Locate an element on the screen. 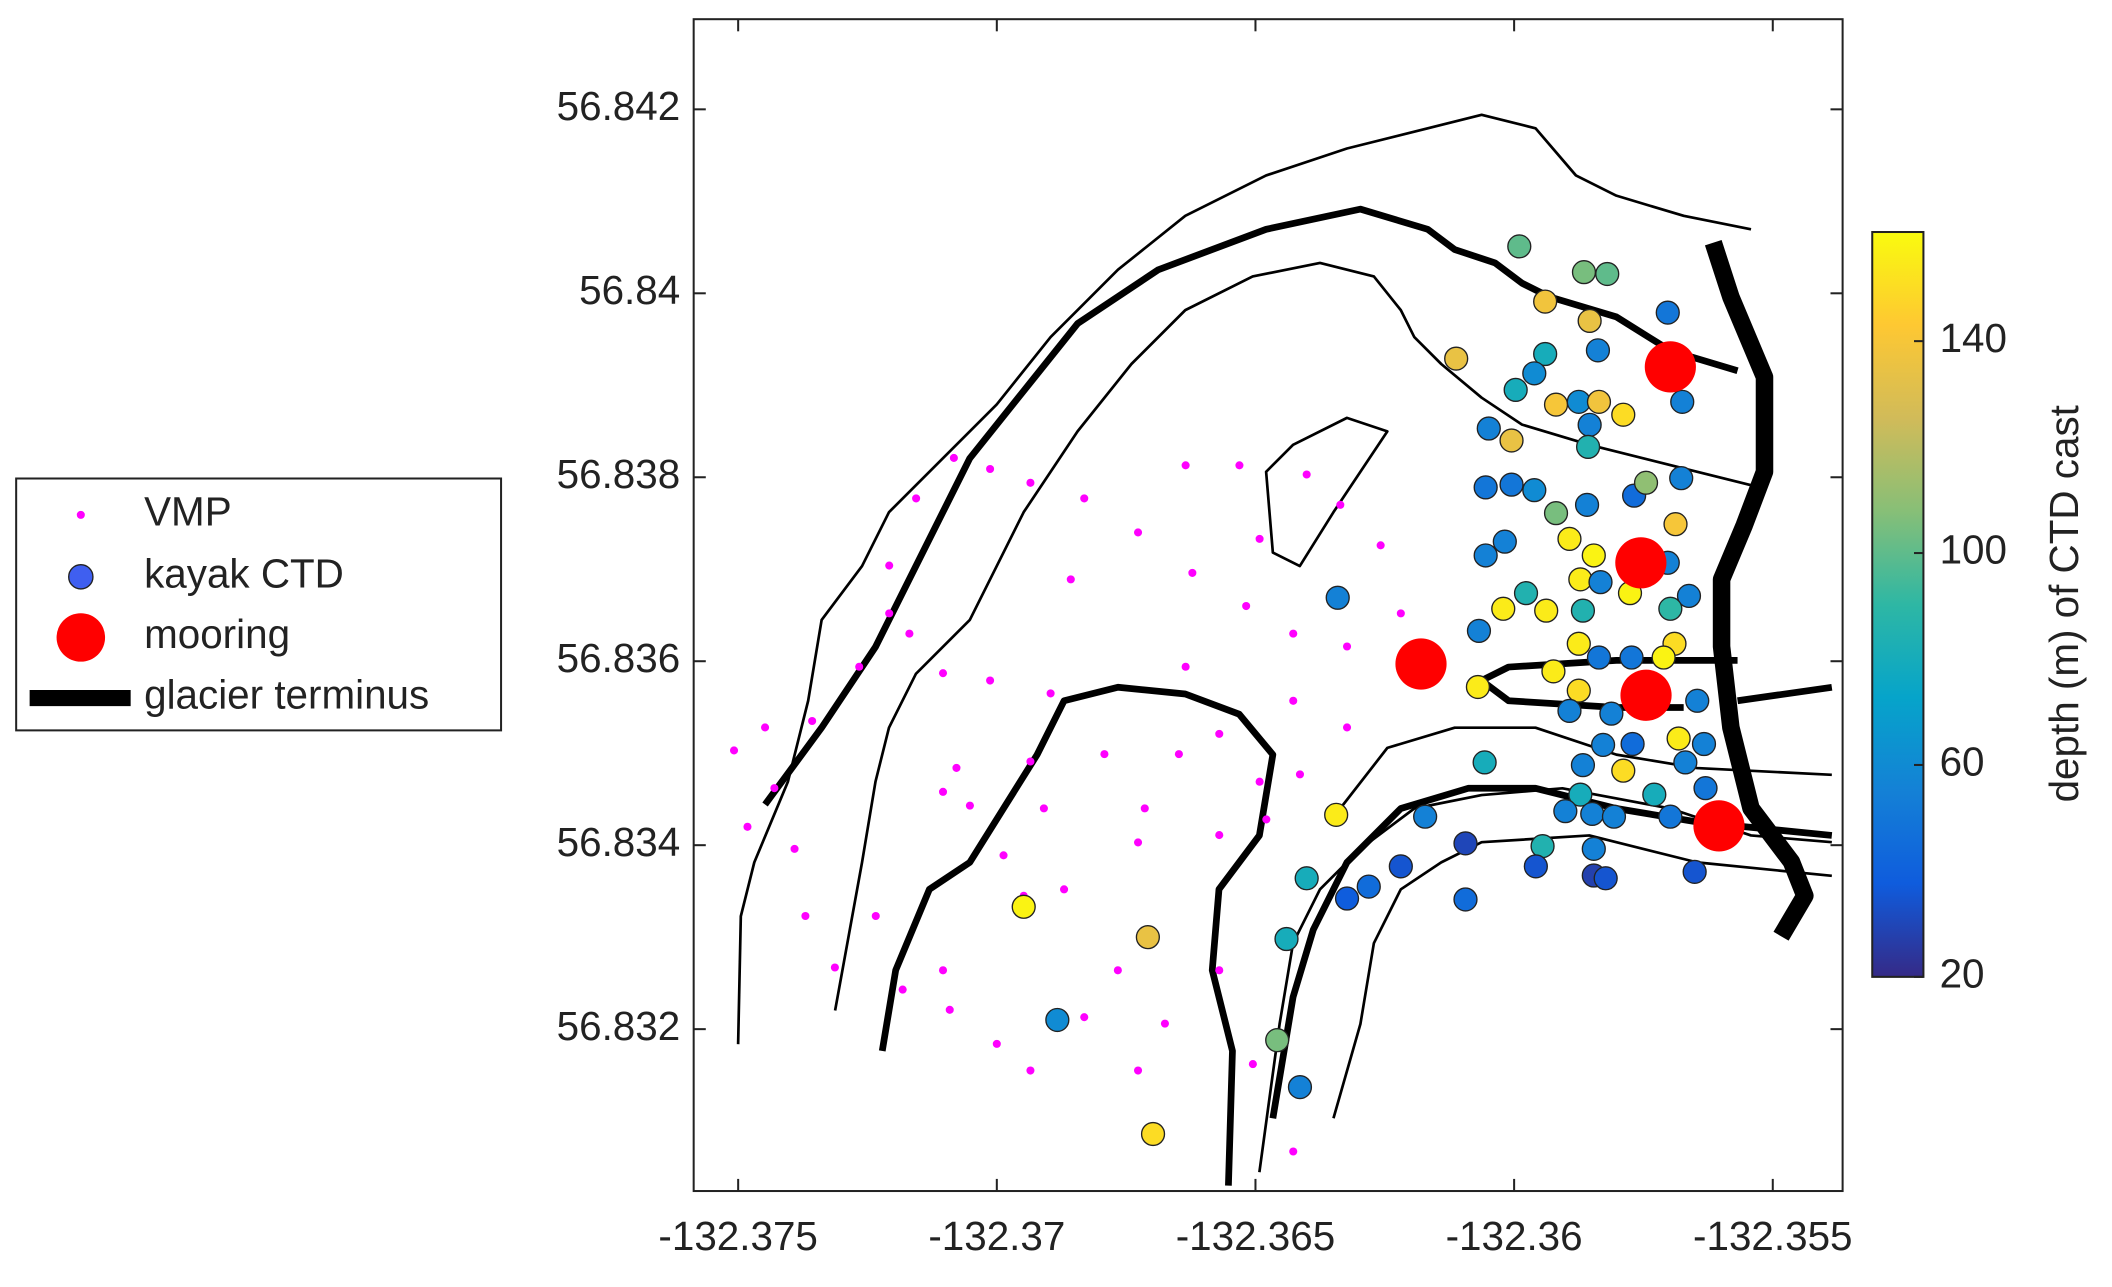 Image resolution: width=2112 pixels, height=1287 pixels. legend is located at coordinates (259, 604).